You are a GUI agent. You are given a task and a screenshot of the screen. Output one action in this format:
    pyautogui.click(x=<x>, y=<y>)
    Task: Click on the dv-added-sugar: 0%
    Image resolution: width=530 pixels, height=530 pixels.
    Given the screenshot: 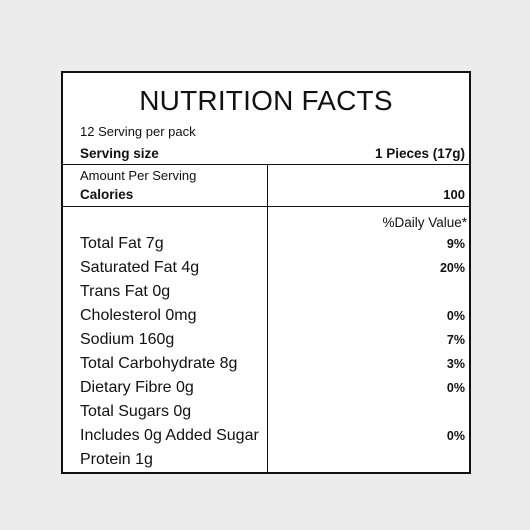 What is the action you would take?
    pyautogui.click(x=455, y=436)
    